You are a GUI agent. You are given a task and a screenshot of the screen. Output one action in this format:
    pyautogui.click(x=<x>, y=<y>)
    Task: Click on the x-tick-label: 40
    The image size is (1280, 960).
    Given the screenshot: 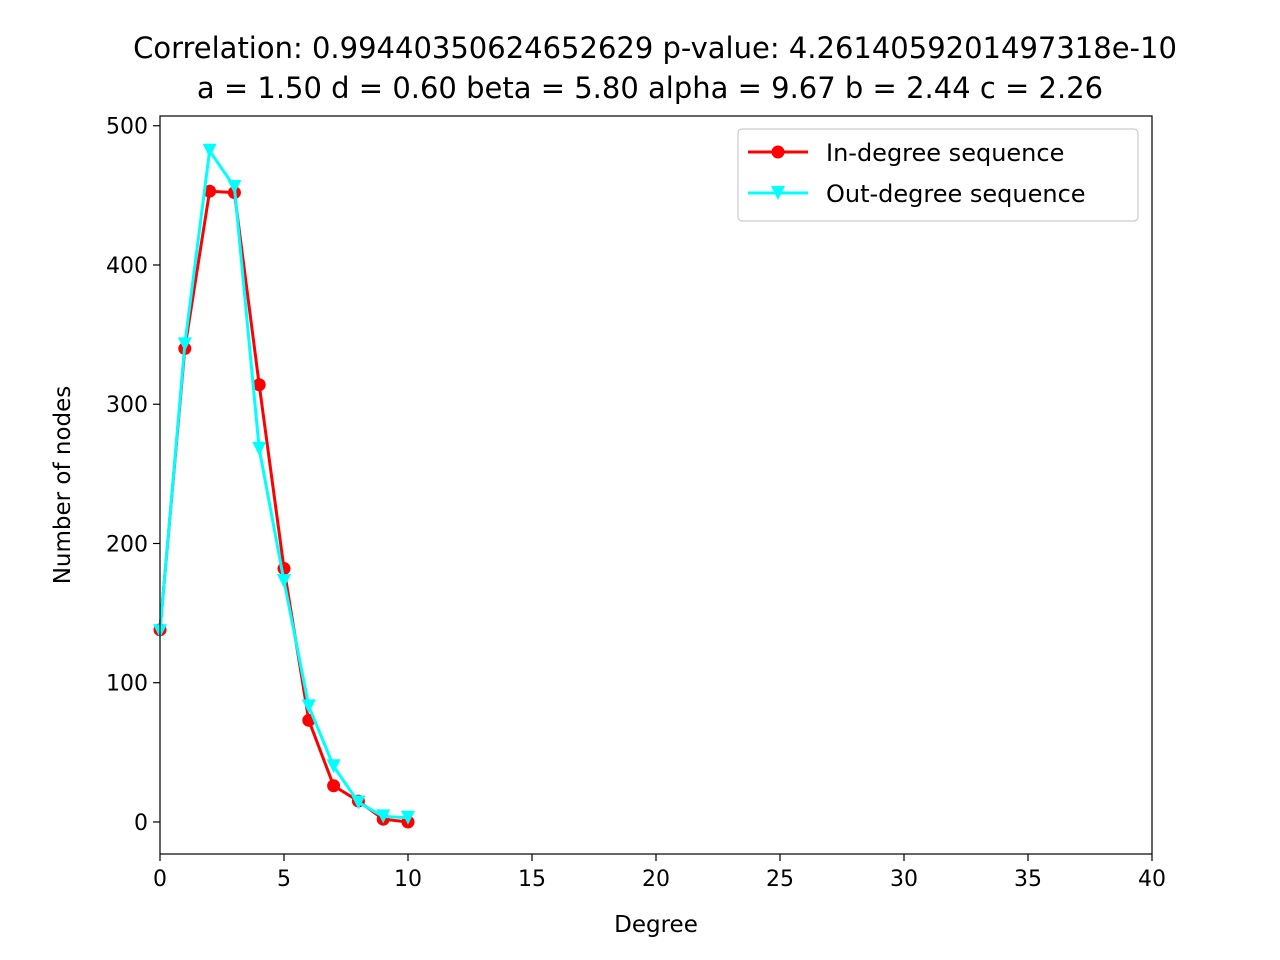 What is the action you would take?
    pyautogui.click(x=1152, y=879)
    